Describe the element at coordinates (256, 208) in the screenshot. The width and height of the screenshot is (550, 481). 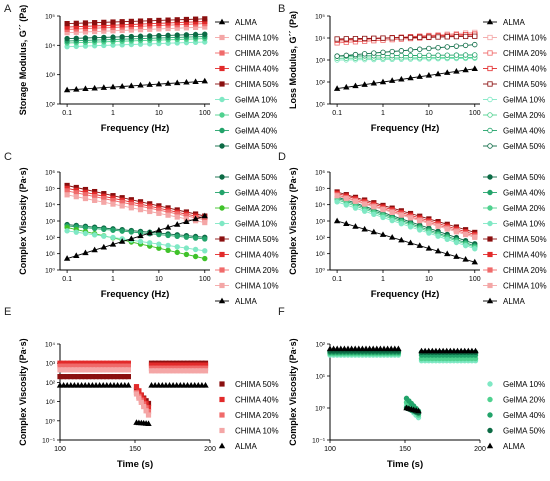
I see `legend-label: GelMA 20%` at that location.